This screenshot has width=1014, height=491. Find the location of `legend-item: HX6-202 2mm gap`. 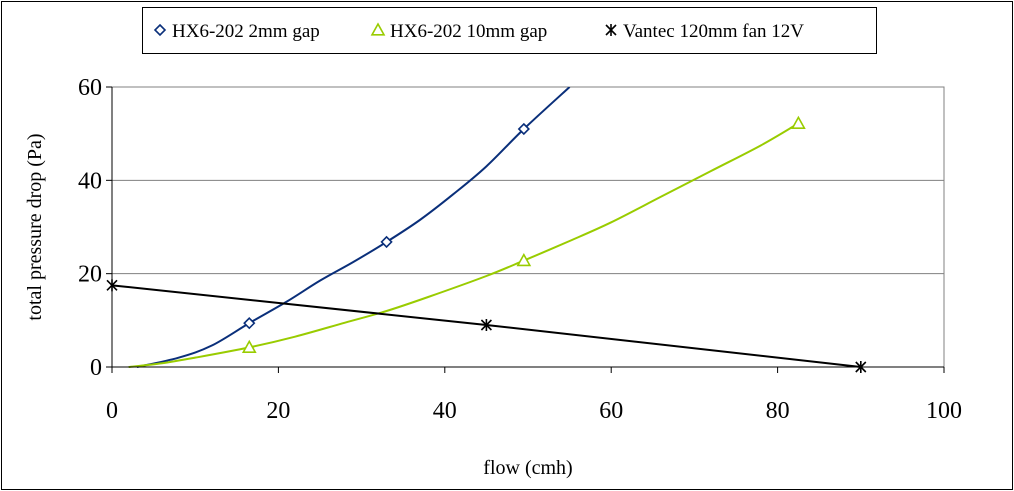

legend-item: HX6-202 2mm gap is located at coordinates (236, 31).